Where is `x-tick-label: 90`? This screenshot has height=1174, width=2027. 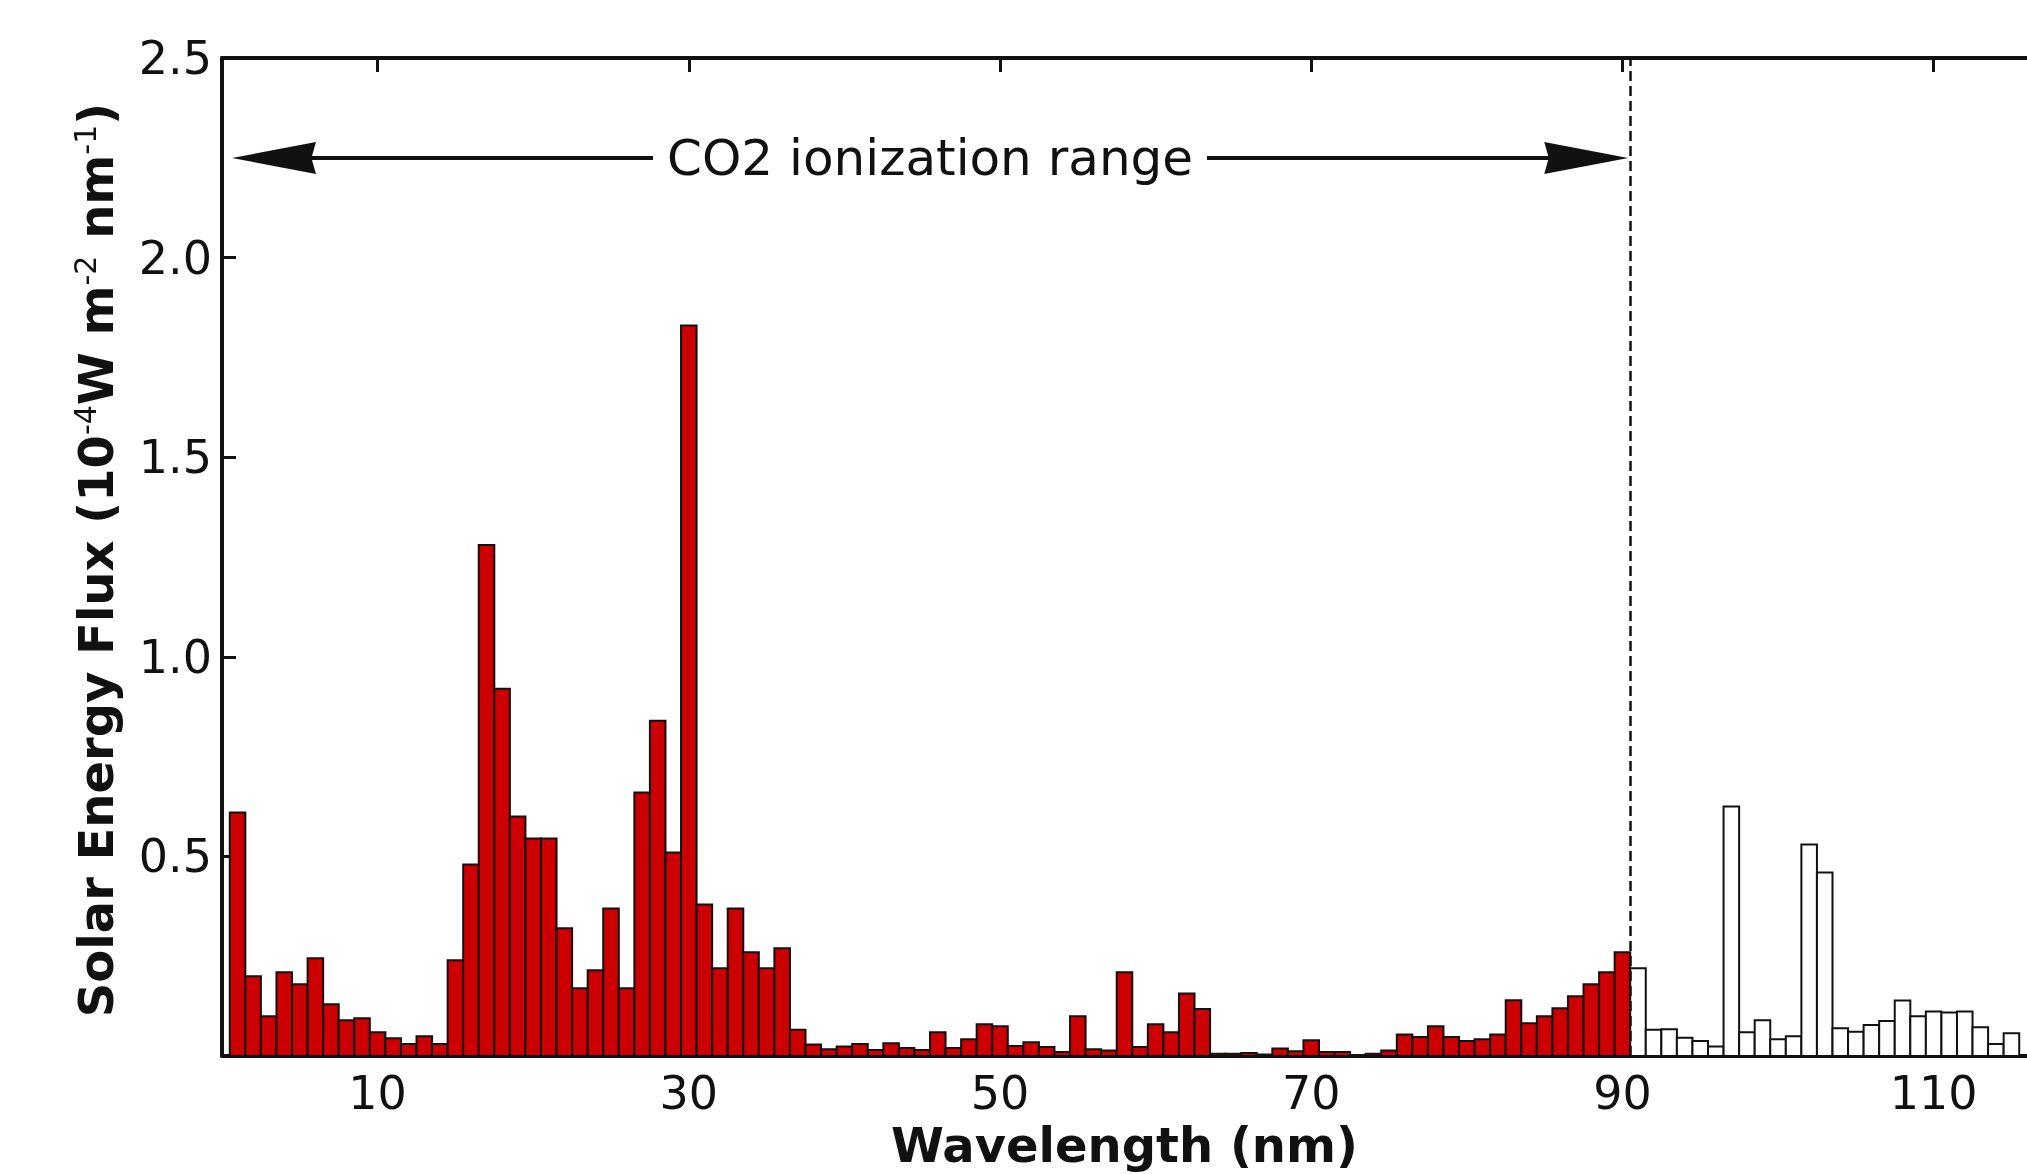
x-tick-label: 90 is located at coordinates (1622, 1093).